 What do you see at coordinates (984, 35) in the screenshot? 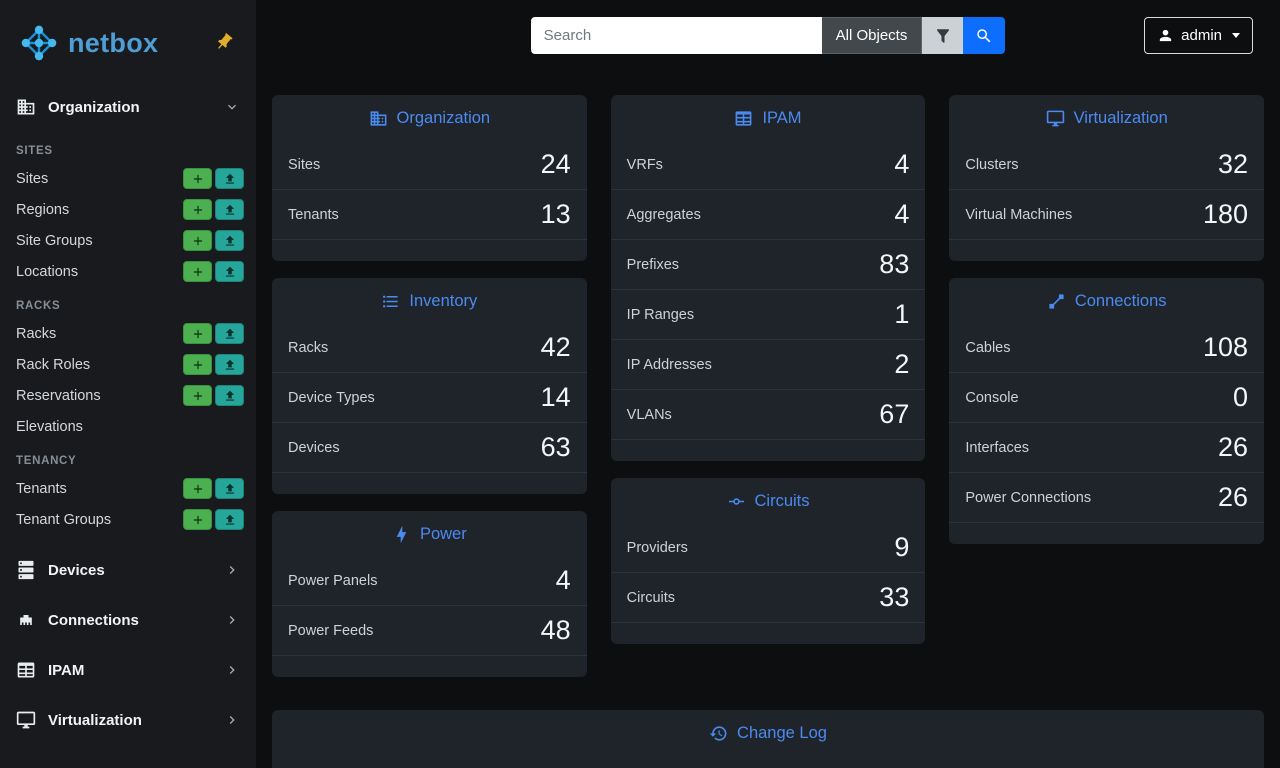
I see `search-button` at bounding box center [984, 35].